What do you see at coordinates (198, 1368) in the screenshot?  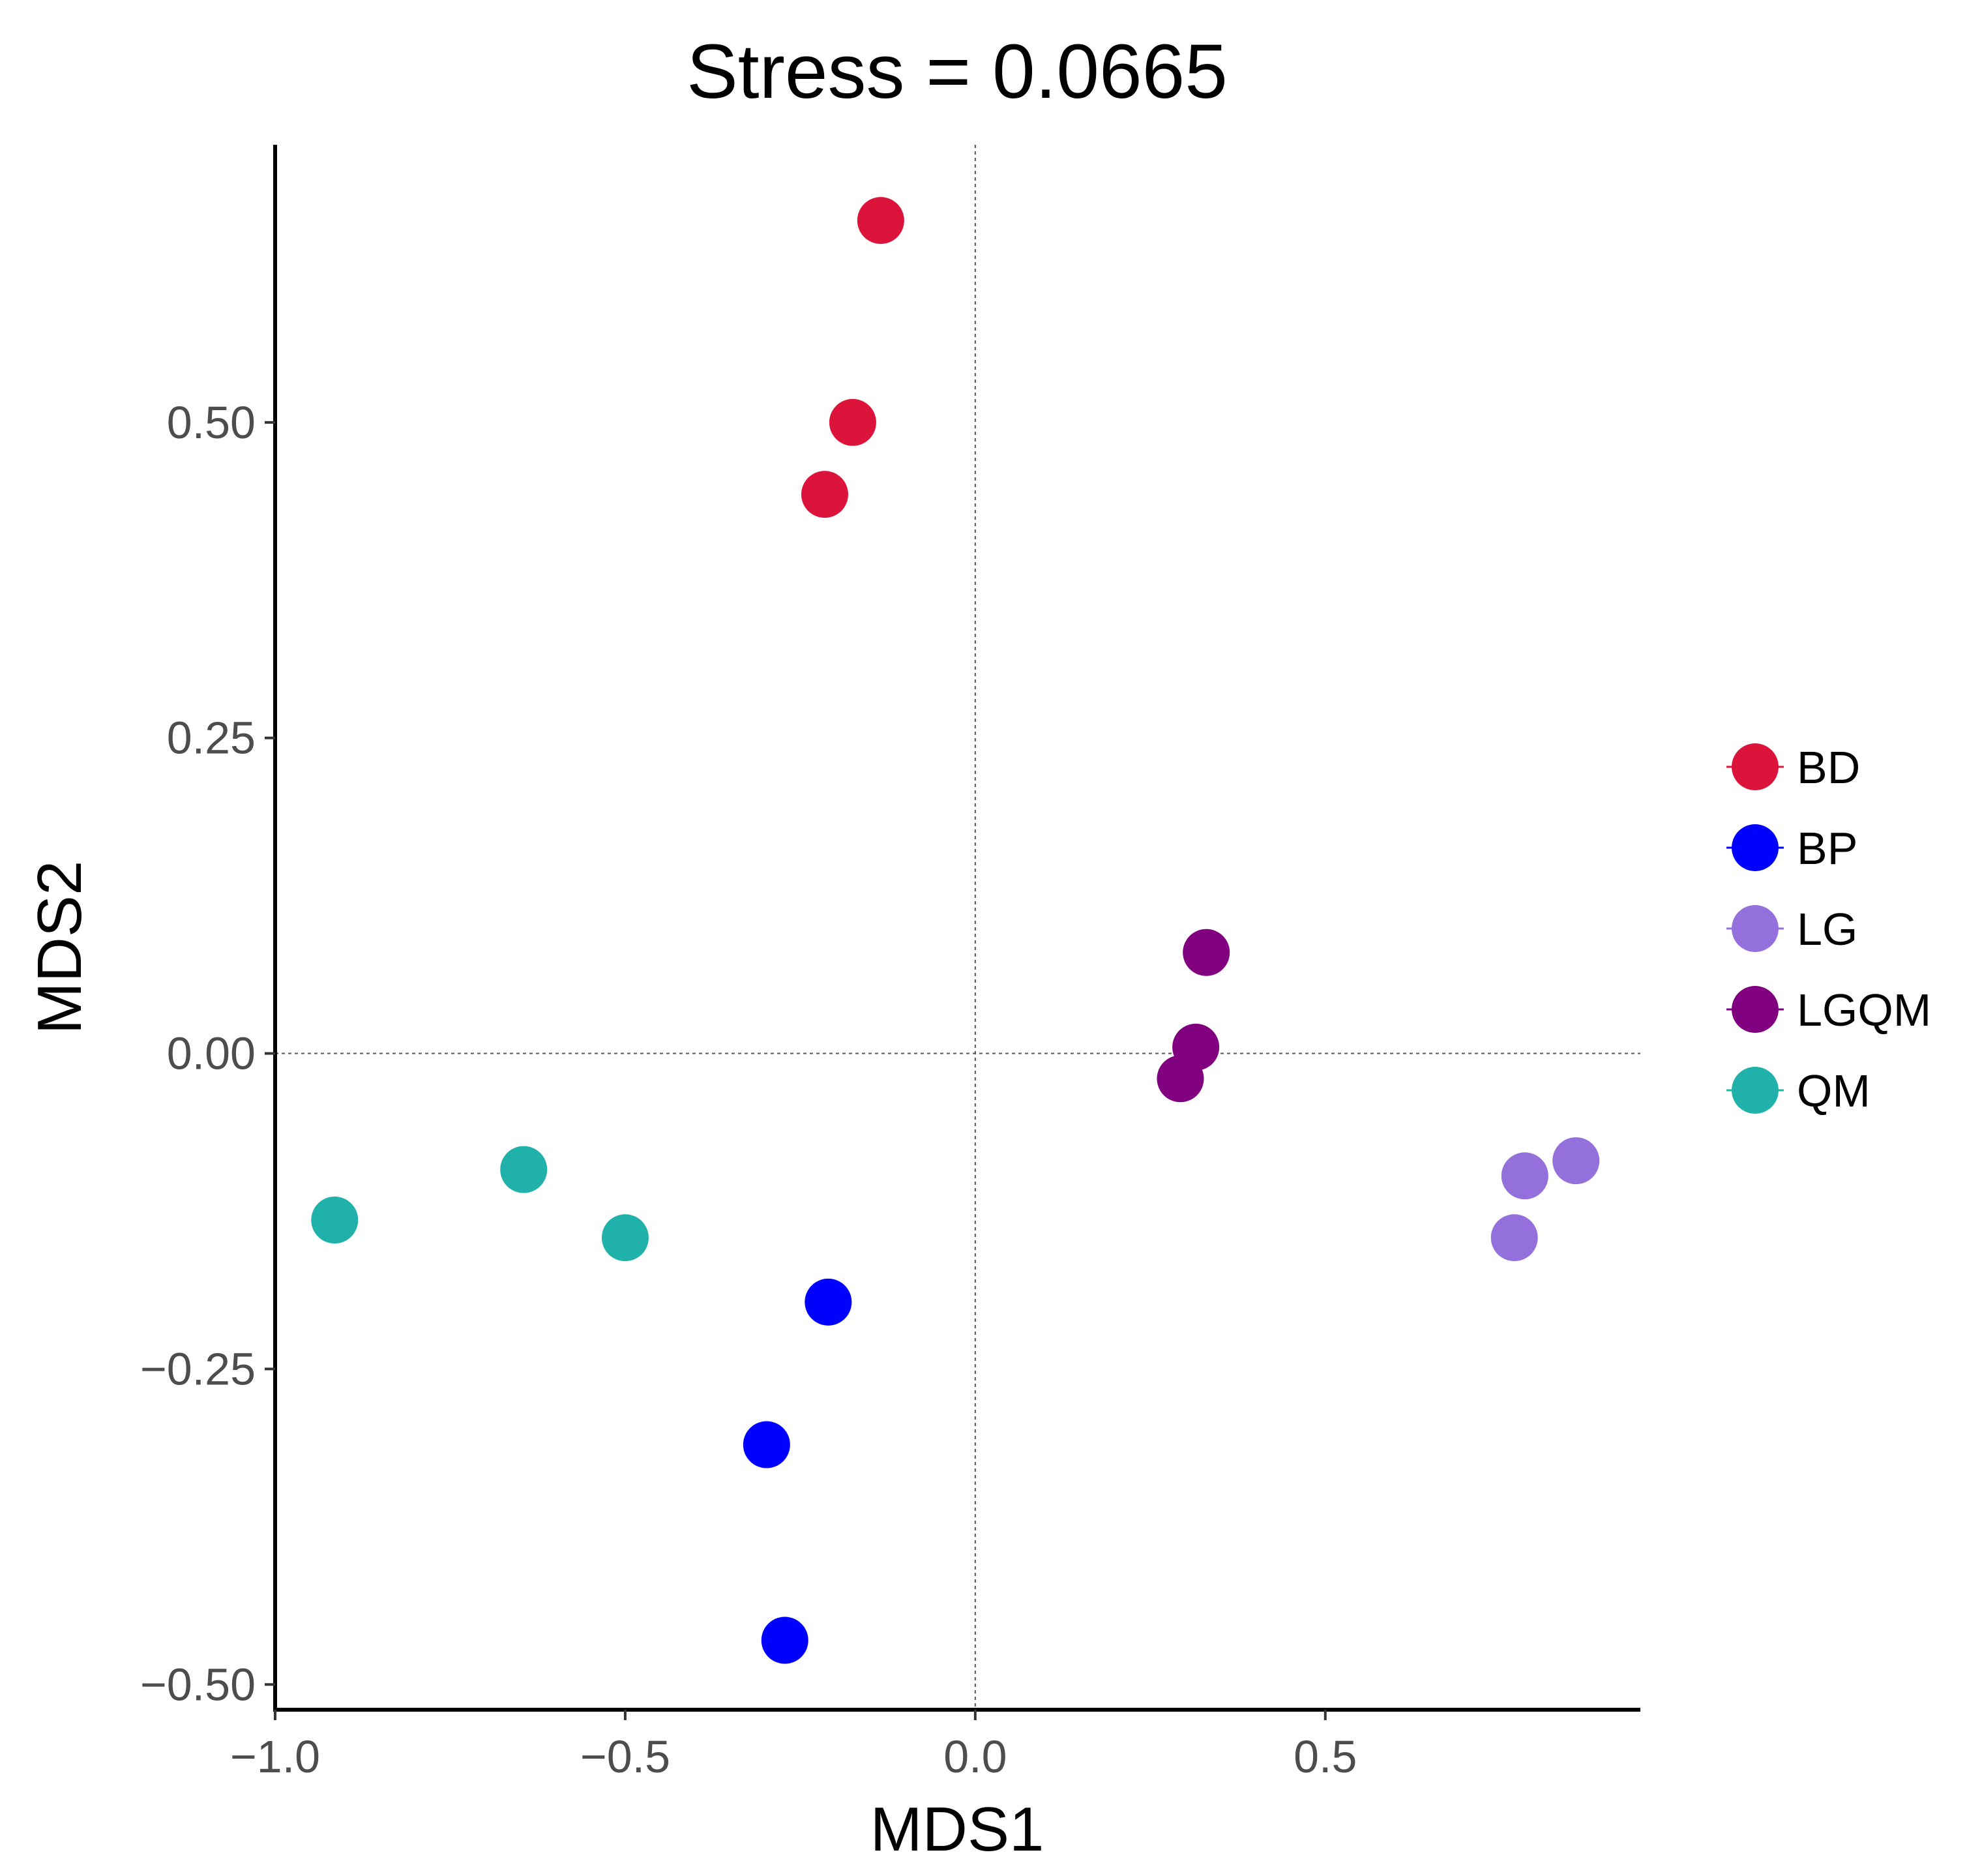 I see `y-tick-label: −0.25` at bounding box center [198, 1368].